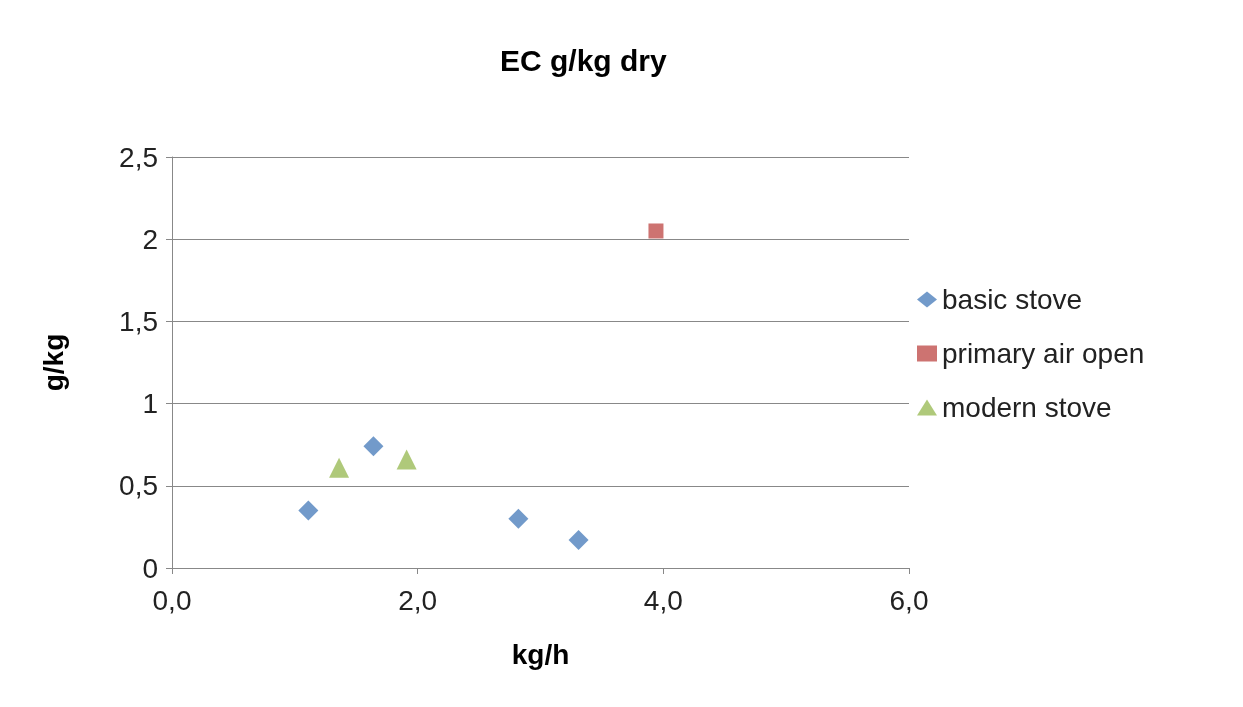 The width and height of the screenshot is (1243, 707). What do you see at coordinates (138, 321) in the screenshot?
I see `y-tick-label: 1,5` at bounding box center [138, 321].